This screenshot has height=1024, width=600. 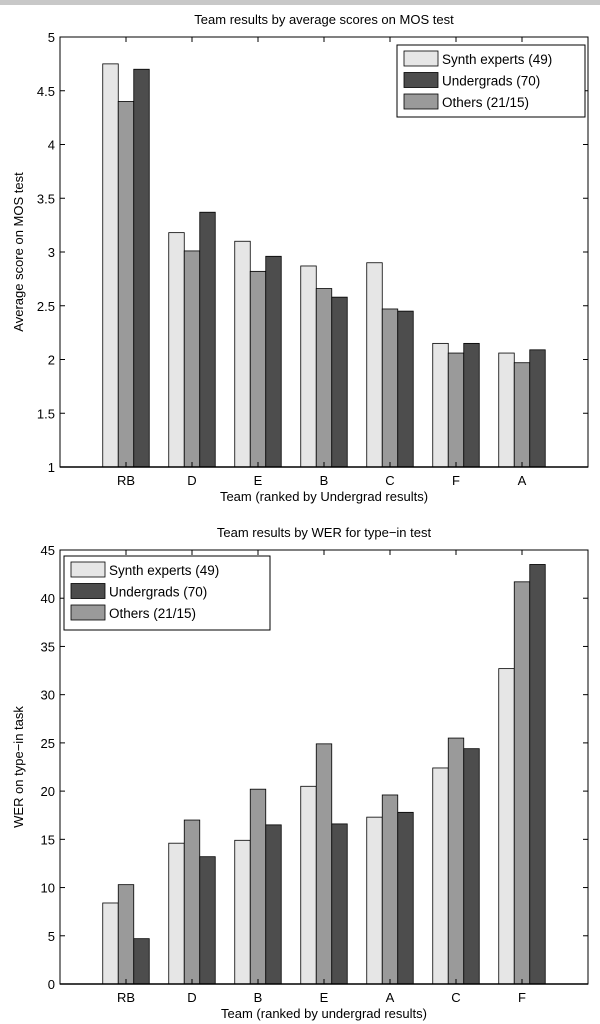 I want to click on y-axis-label: WER on type−in task, so click(x=18, y=767).